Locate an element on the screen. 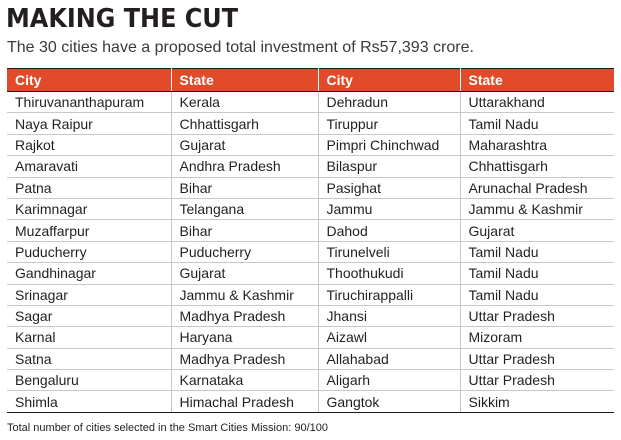 The image size is (621, 440). city-cell: Karnal is located at coordinates (89, 337).